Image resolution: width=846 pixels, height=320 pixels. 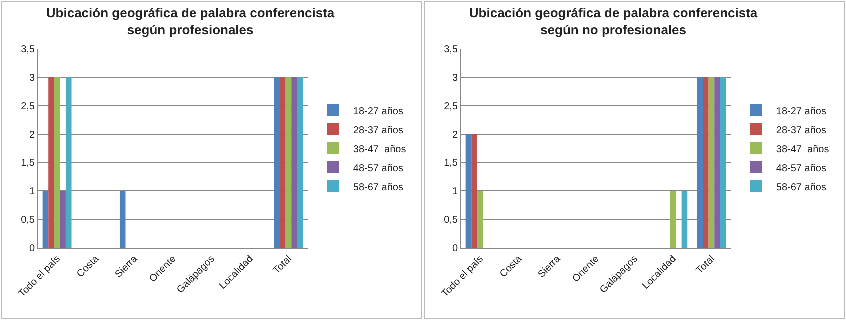 I want to click on chart-title: Ubicación geográfica de palabra conferencista según profesionales, so click(x=191, y=22).